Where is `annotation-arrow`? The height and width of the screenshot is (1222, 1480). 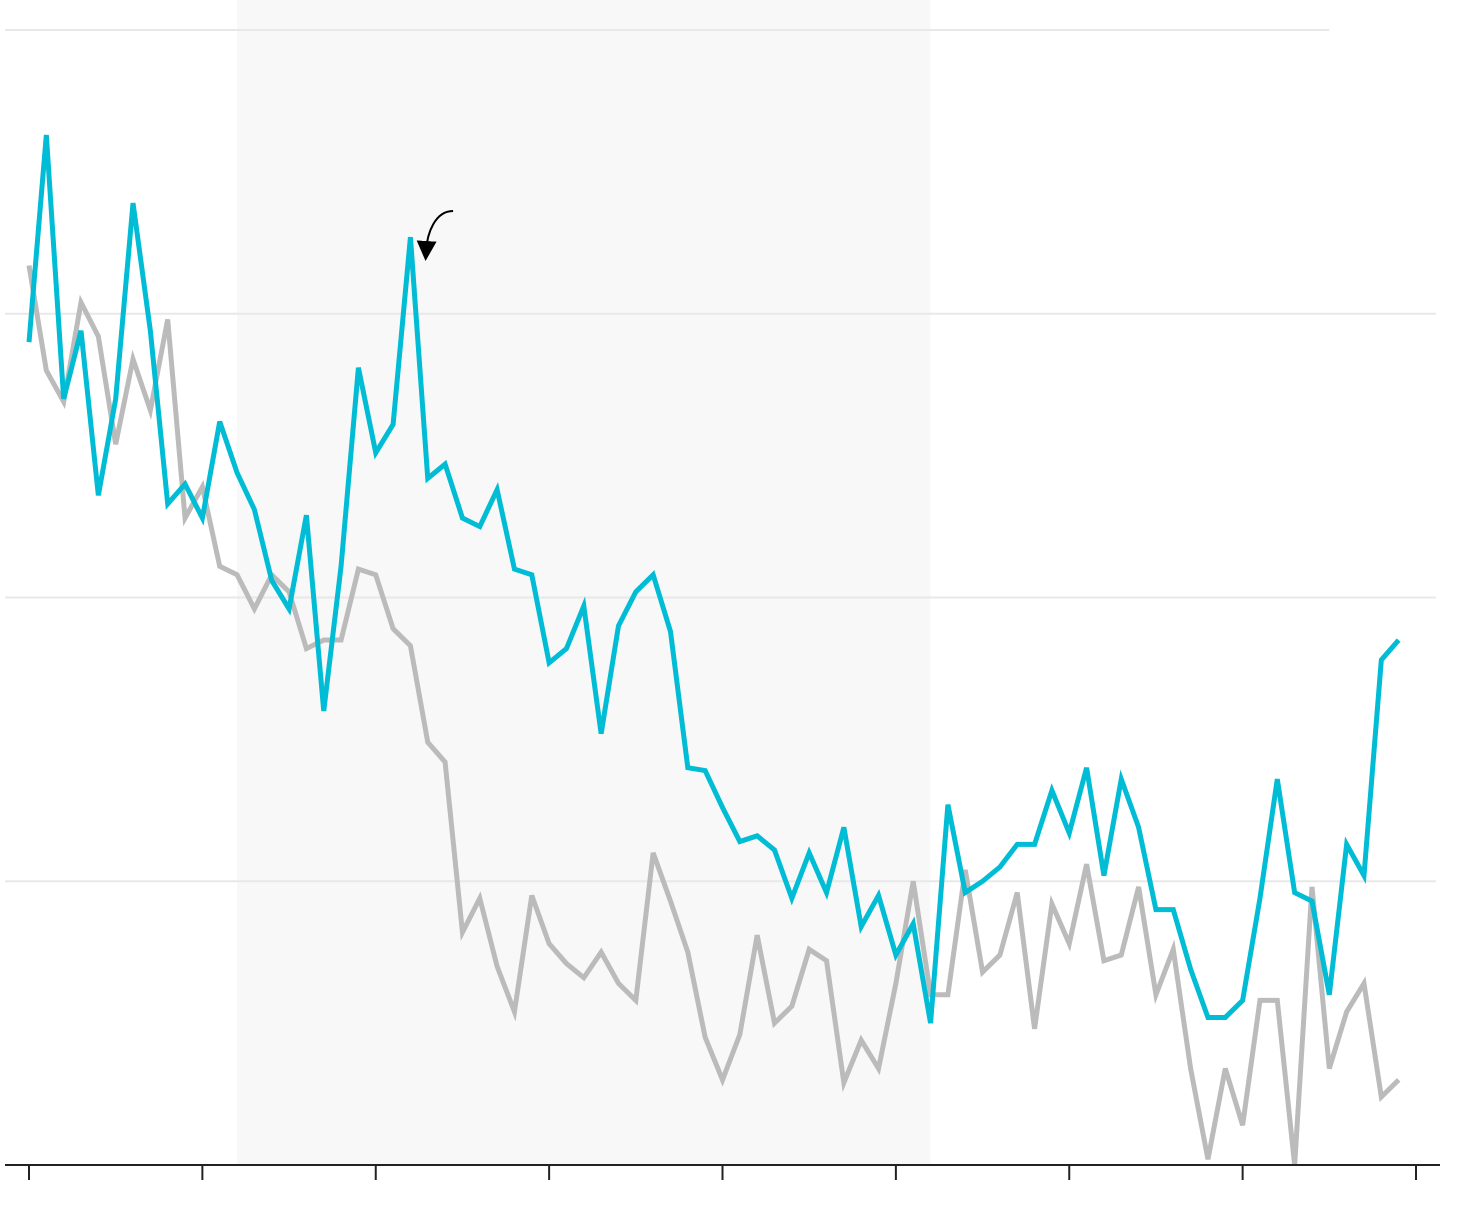
annotation-arrow is located at coordinates (435, 235).